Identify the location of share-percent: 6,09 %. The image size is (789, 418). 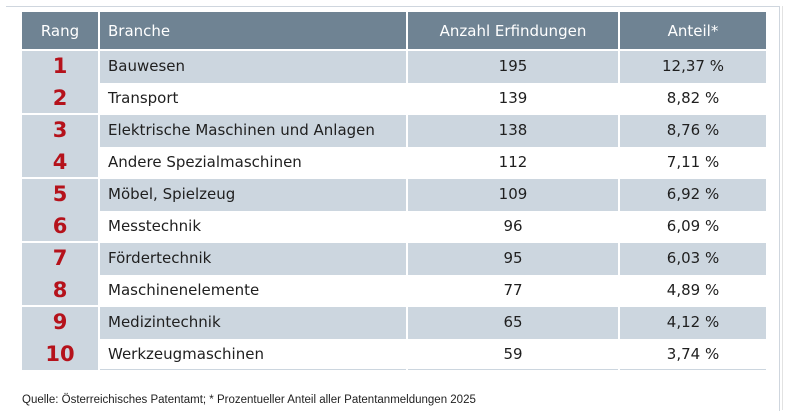
(692, 225).